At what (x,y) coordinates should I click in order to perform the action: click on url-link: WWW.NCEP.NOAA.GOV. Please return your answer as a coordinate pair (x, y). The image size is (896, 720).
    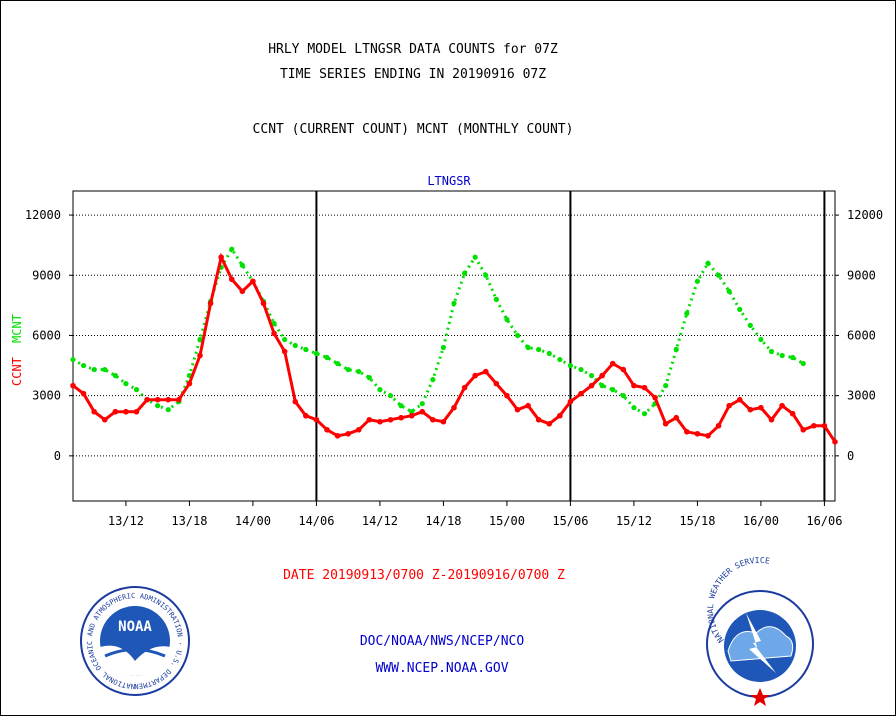
    Looking at the image, I should click on (441, 668).